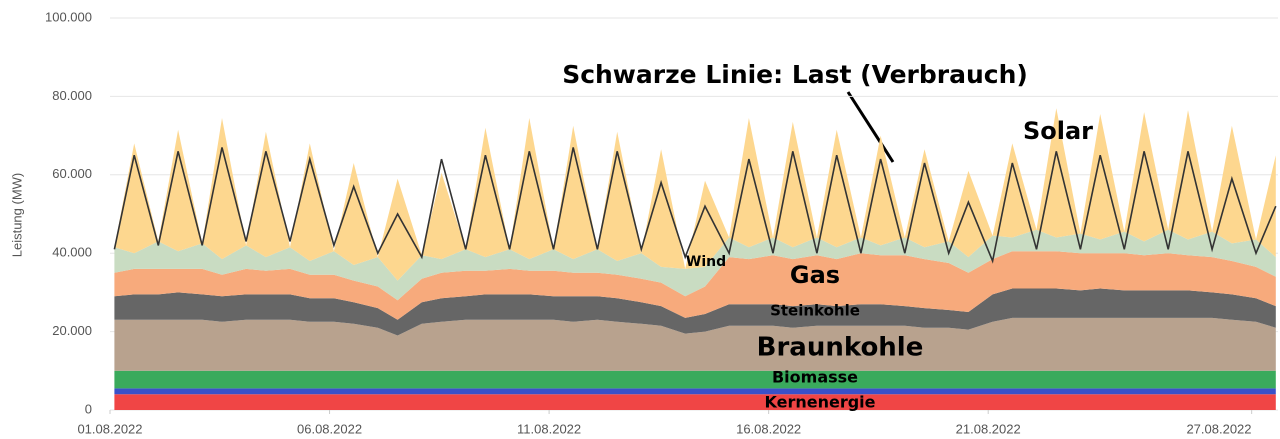  What do you see at coordinates (16, 215) in the screenshot?
I see `y-axis-label: Leistung (MW)` at bounding box center [16, 215].